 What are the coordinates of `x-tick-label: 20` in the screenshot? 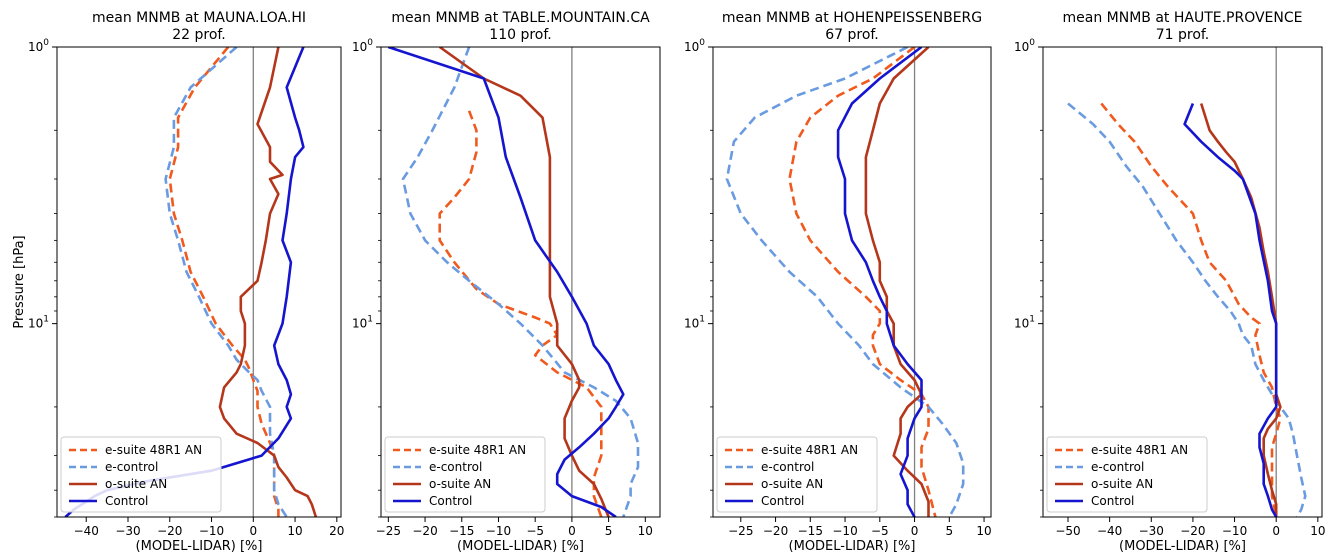 It's located at (336, 531).